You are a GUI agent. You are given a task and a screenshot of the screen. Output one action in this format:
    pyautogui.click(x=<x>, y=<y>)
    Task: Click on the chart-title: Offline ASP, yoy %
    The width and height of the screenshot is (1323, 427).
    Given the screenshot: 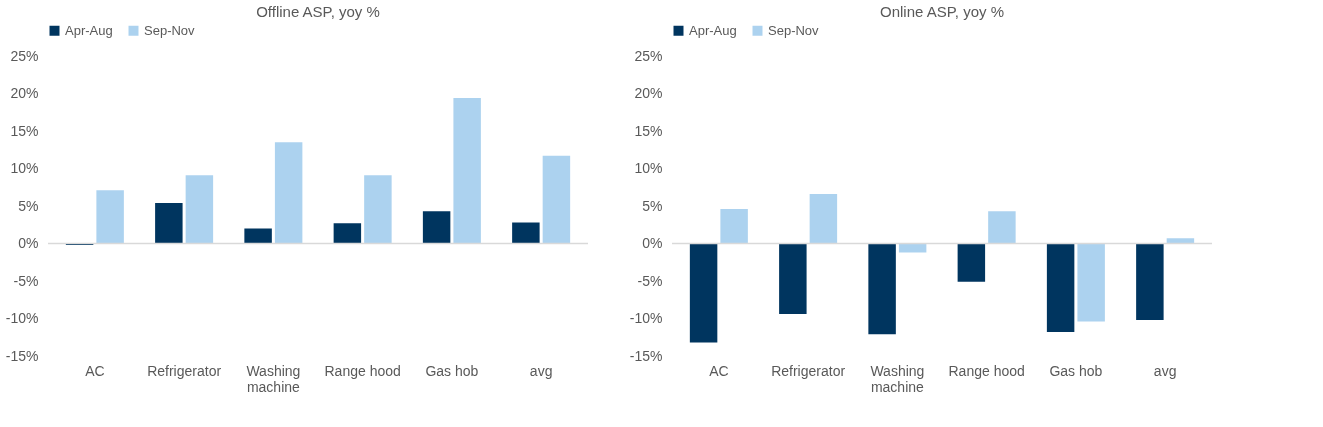 What is the action you would take?
    pyautogui.click(x=318, y=11)
    